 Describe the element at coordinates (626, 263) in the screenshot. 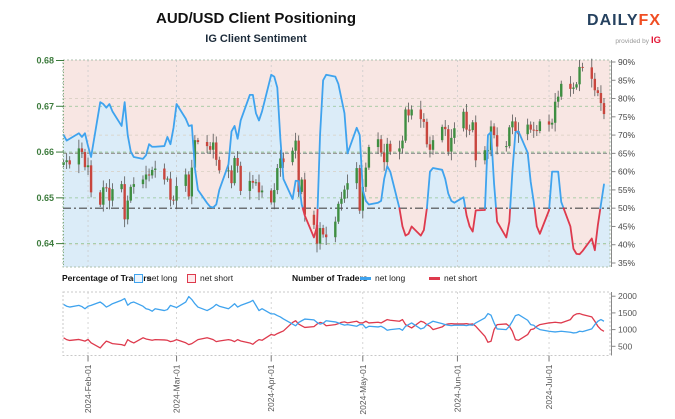

I see `svg-text: 35%` at that location.